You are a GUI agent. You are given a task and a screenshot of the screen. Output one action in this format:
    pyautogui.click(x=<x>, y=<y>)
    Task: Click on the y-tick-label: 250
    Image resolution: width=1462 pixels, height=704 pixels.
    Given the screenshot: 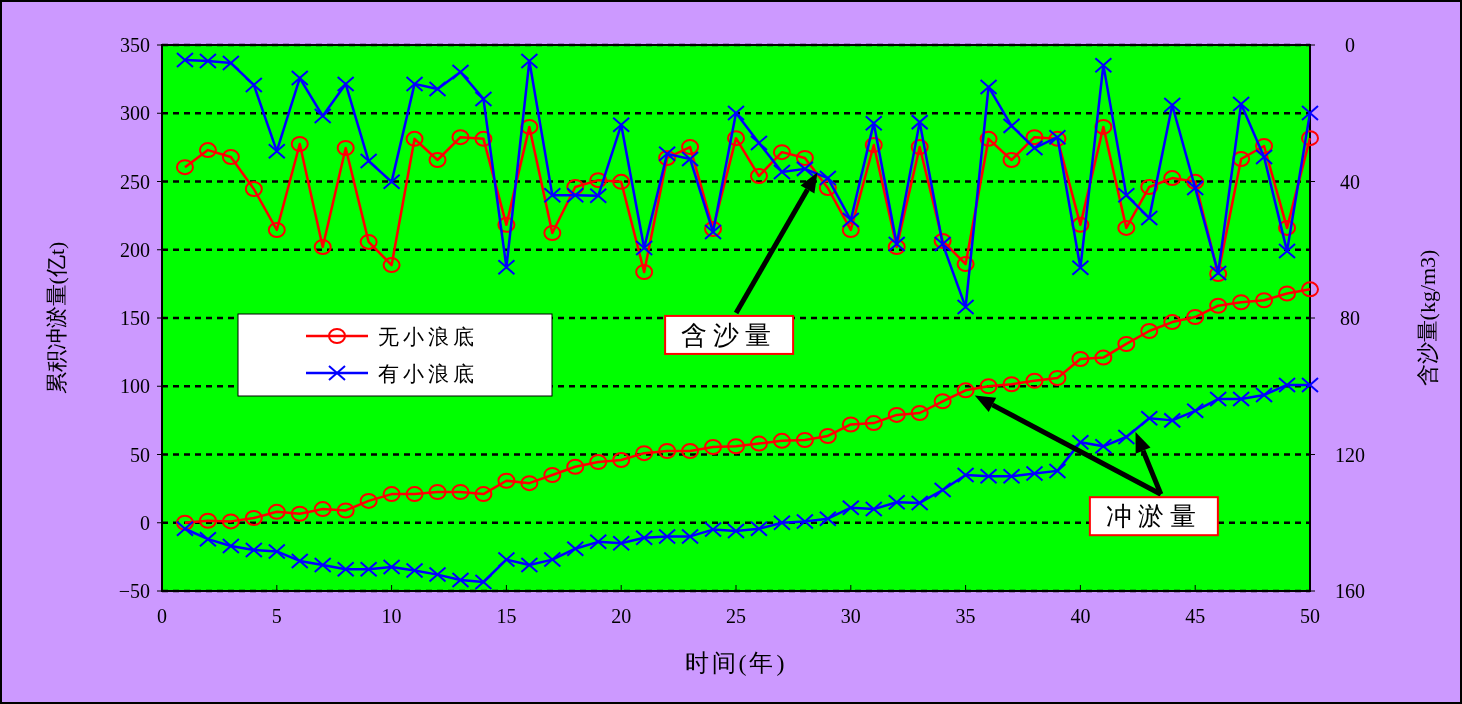 What is the action you would take?
    pyautogui.click(x=135, y=181)
    